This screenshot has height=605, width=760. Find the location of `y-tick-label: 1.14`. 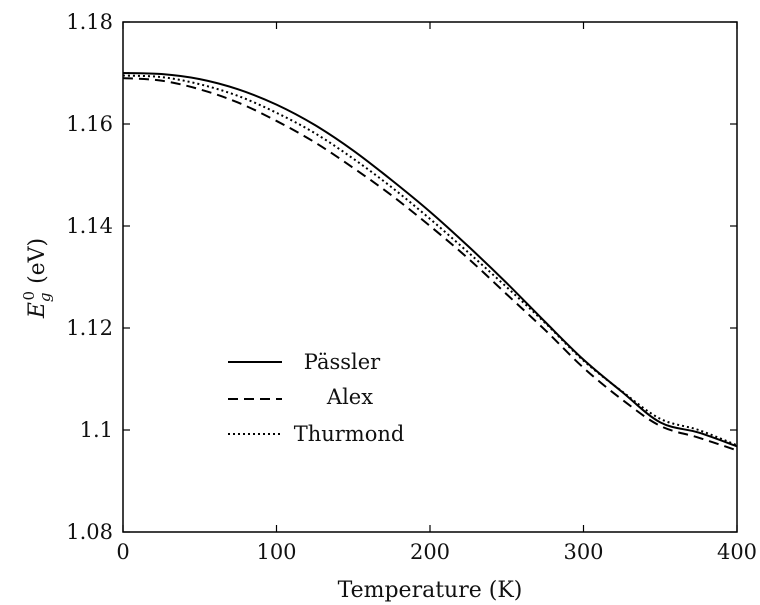

y-tick-label: 1.14 is located at coordinates (89, 226).